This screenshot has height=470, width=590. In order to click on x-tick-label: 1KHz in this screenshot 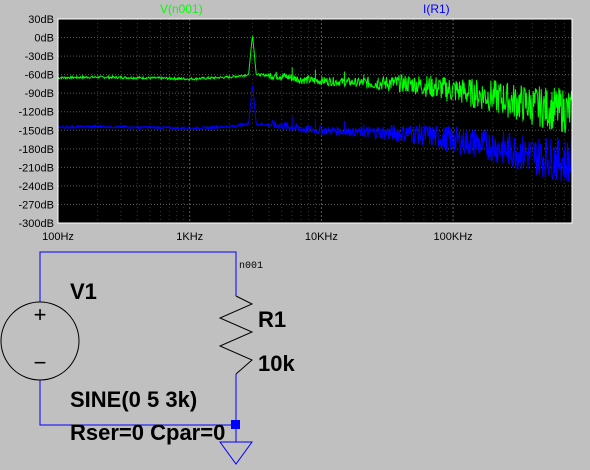, I will do `click(189, 237)`.